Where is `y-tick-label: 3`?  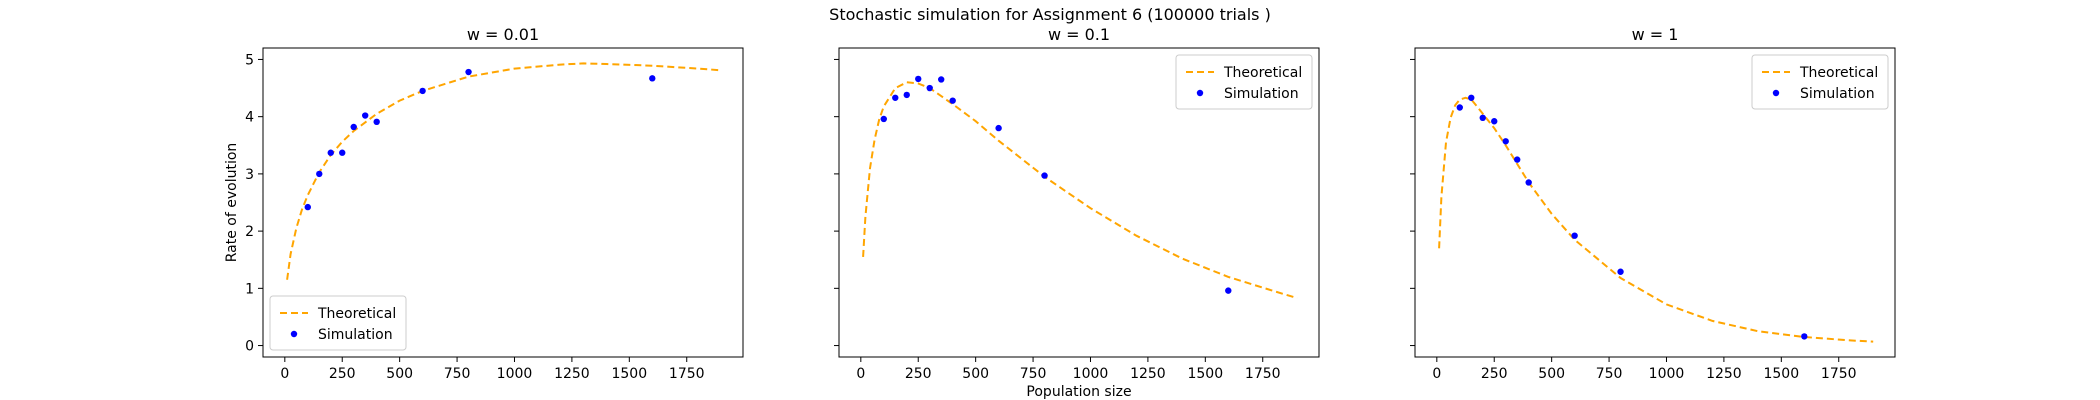 y-tick-label: 3 is located at coordinates (249, 175).